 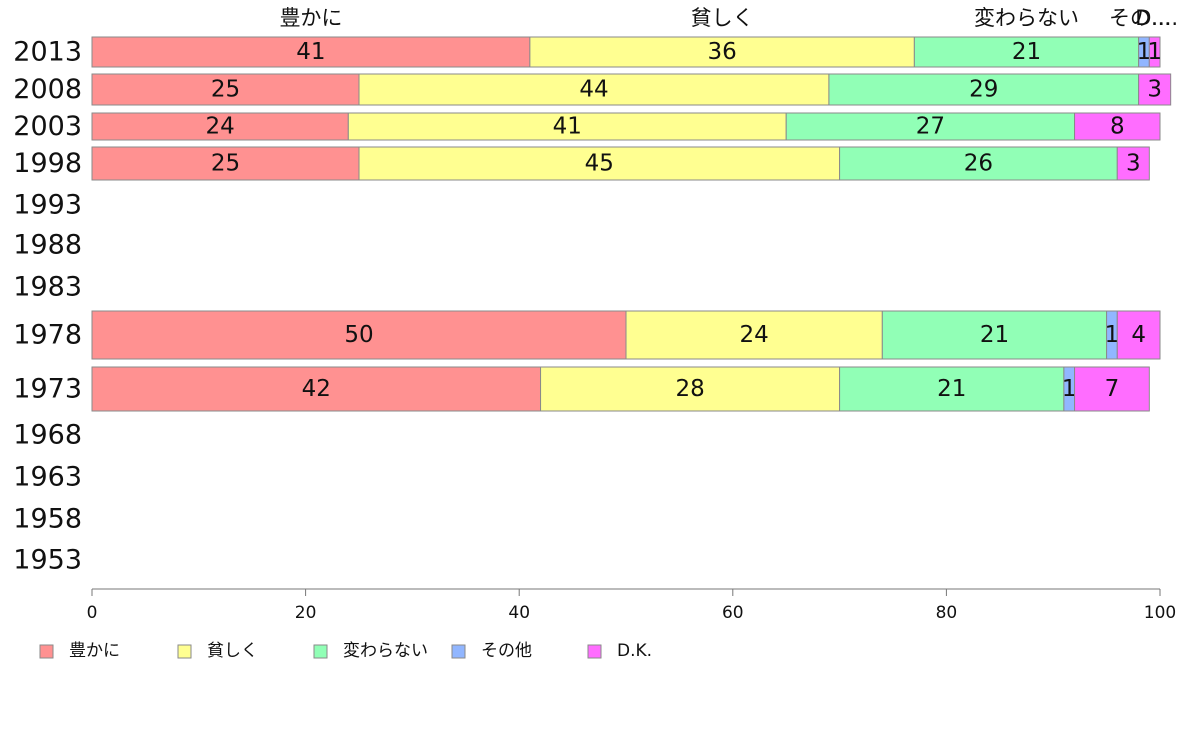 I want to click on bar-value-label: 4, so click(x=1138, y=335).